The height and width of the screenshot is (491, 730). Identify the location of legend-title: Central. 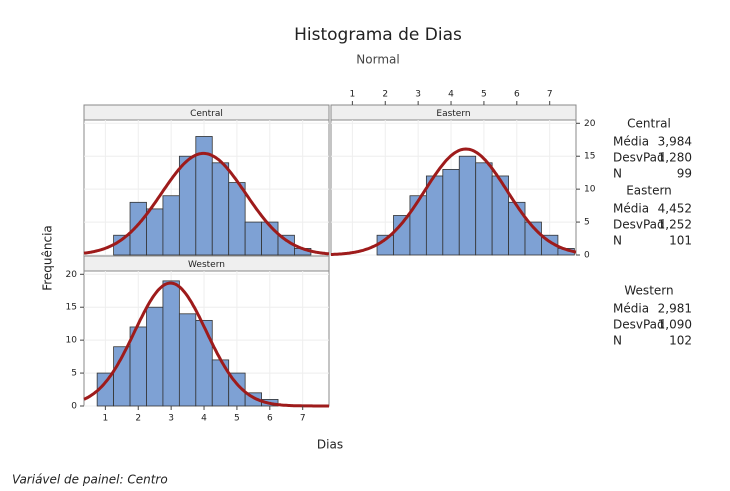
(649, 124).